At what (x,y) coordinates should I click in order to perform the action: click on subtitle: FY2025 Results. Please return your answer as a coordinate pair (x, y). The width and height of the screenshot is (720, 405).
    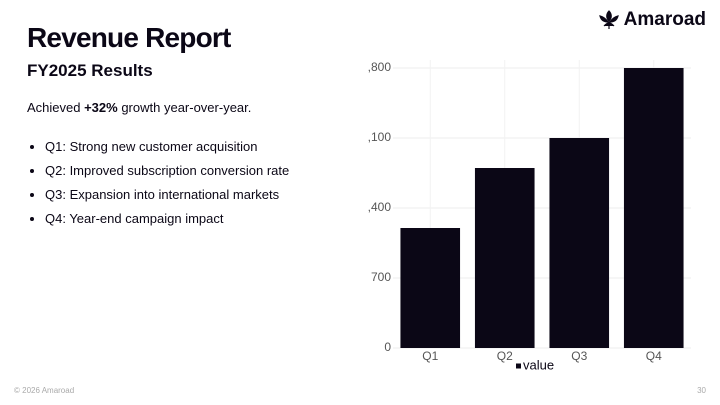
    Looking at the image, I should click on (90, 70).